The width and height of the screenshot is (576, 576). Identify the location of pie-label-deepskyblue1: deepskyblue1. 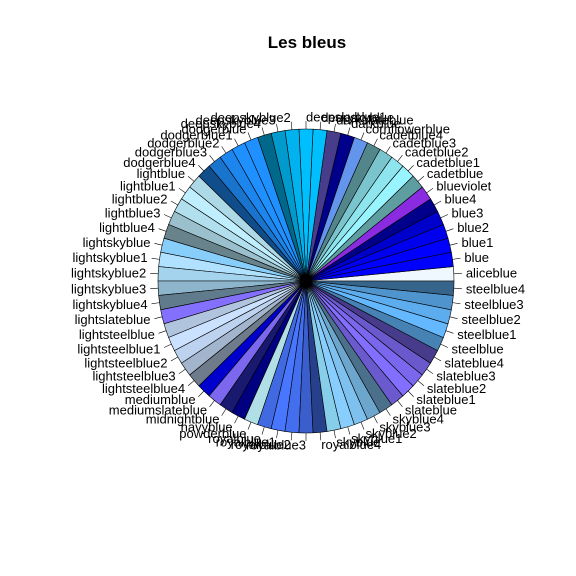
(346, 117).